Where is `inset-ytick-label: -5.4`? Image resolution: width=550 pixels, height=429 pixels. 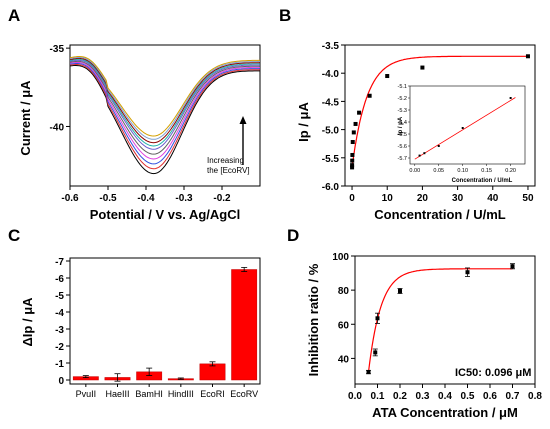 inset-ytick-label: -5.4 is located at coordinates (402, 123).